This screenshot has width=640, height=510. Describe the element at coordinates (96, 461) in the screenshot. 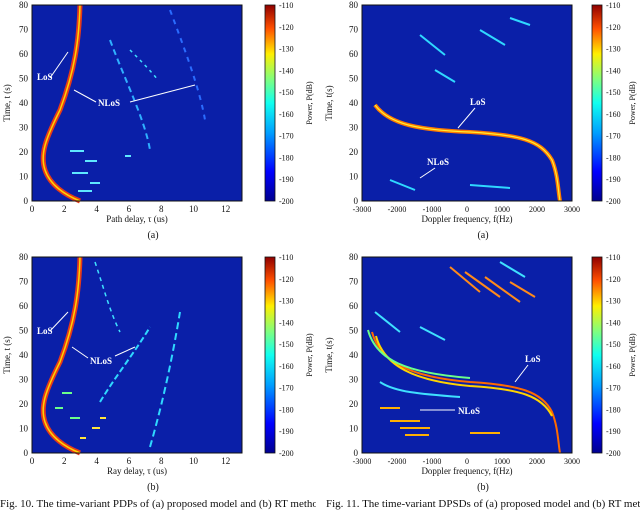

I see `x-tick: 4` at that location.